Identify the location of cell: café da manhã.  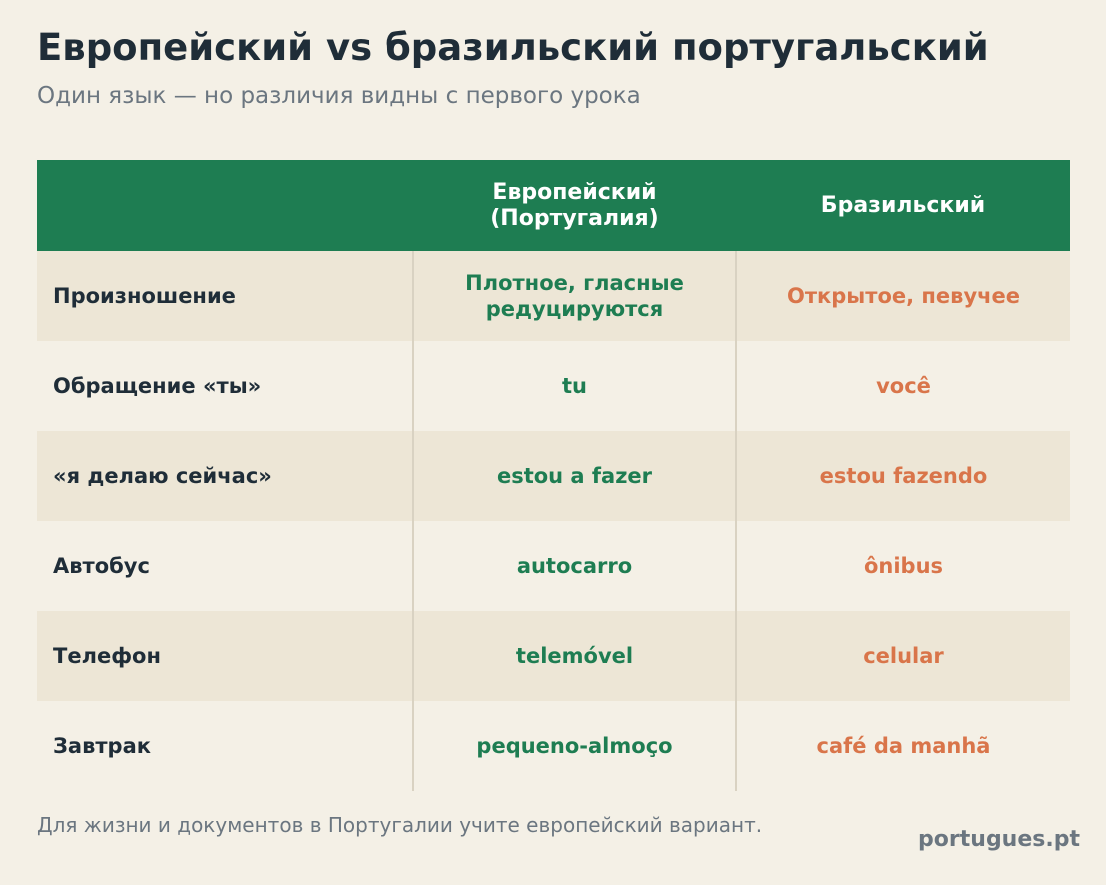
(903, 746).